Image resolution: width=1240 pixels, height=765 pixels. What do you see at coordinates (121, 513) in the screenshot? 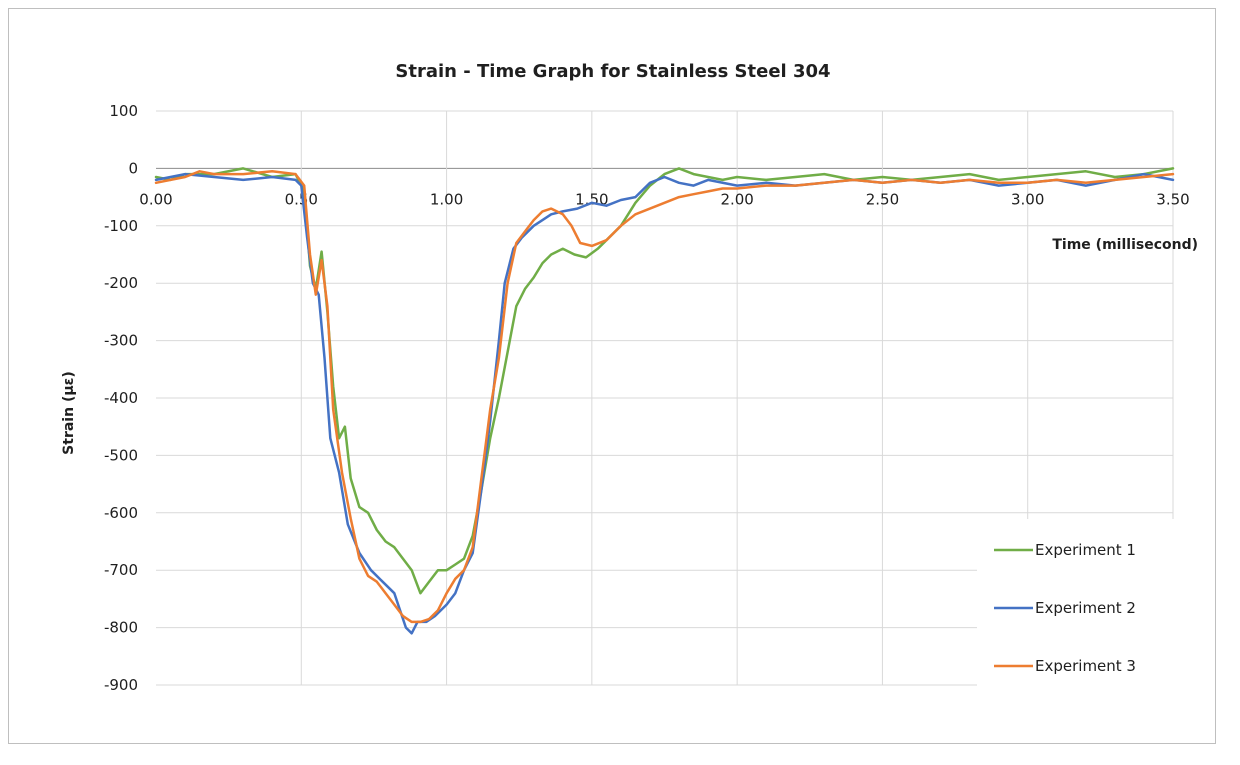
I see `y-tick-label: -600` at bounding box center [121, 513].